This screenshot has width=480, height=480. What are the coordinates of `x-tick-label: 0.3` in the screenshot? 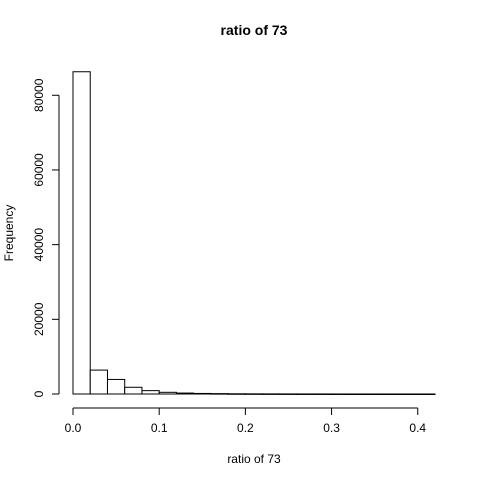 It's located at (331, 428).